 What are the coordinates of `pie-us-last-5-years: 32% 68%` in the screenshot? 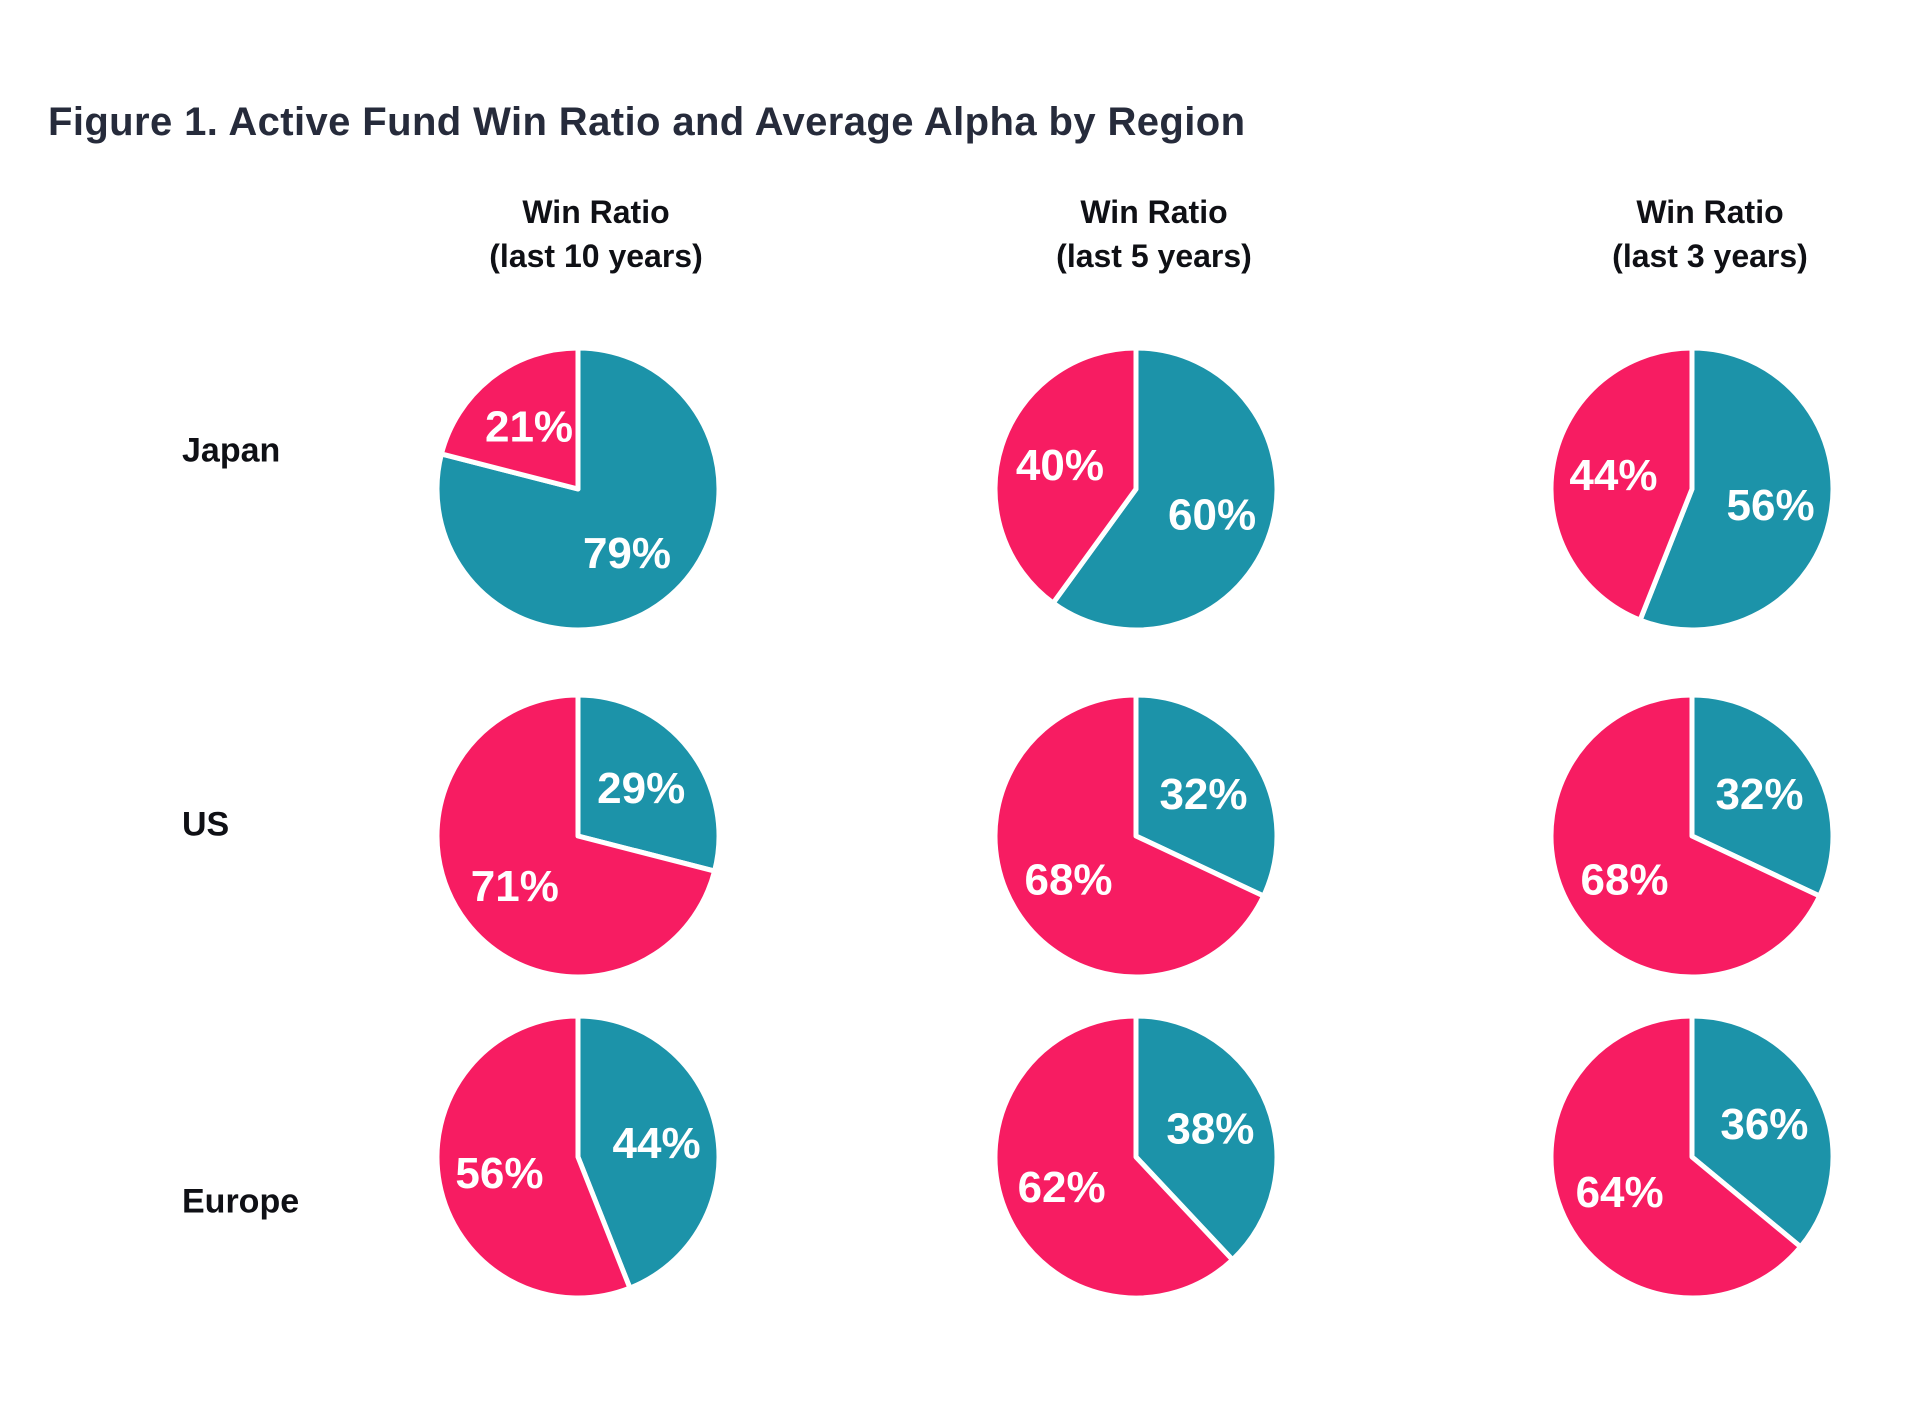 It's located at (1136, 836).